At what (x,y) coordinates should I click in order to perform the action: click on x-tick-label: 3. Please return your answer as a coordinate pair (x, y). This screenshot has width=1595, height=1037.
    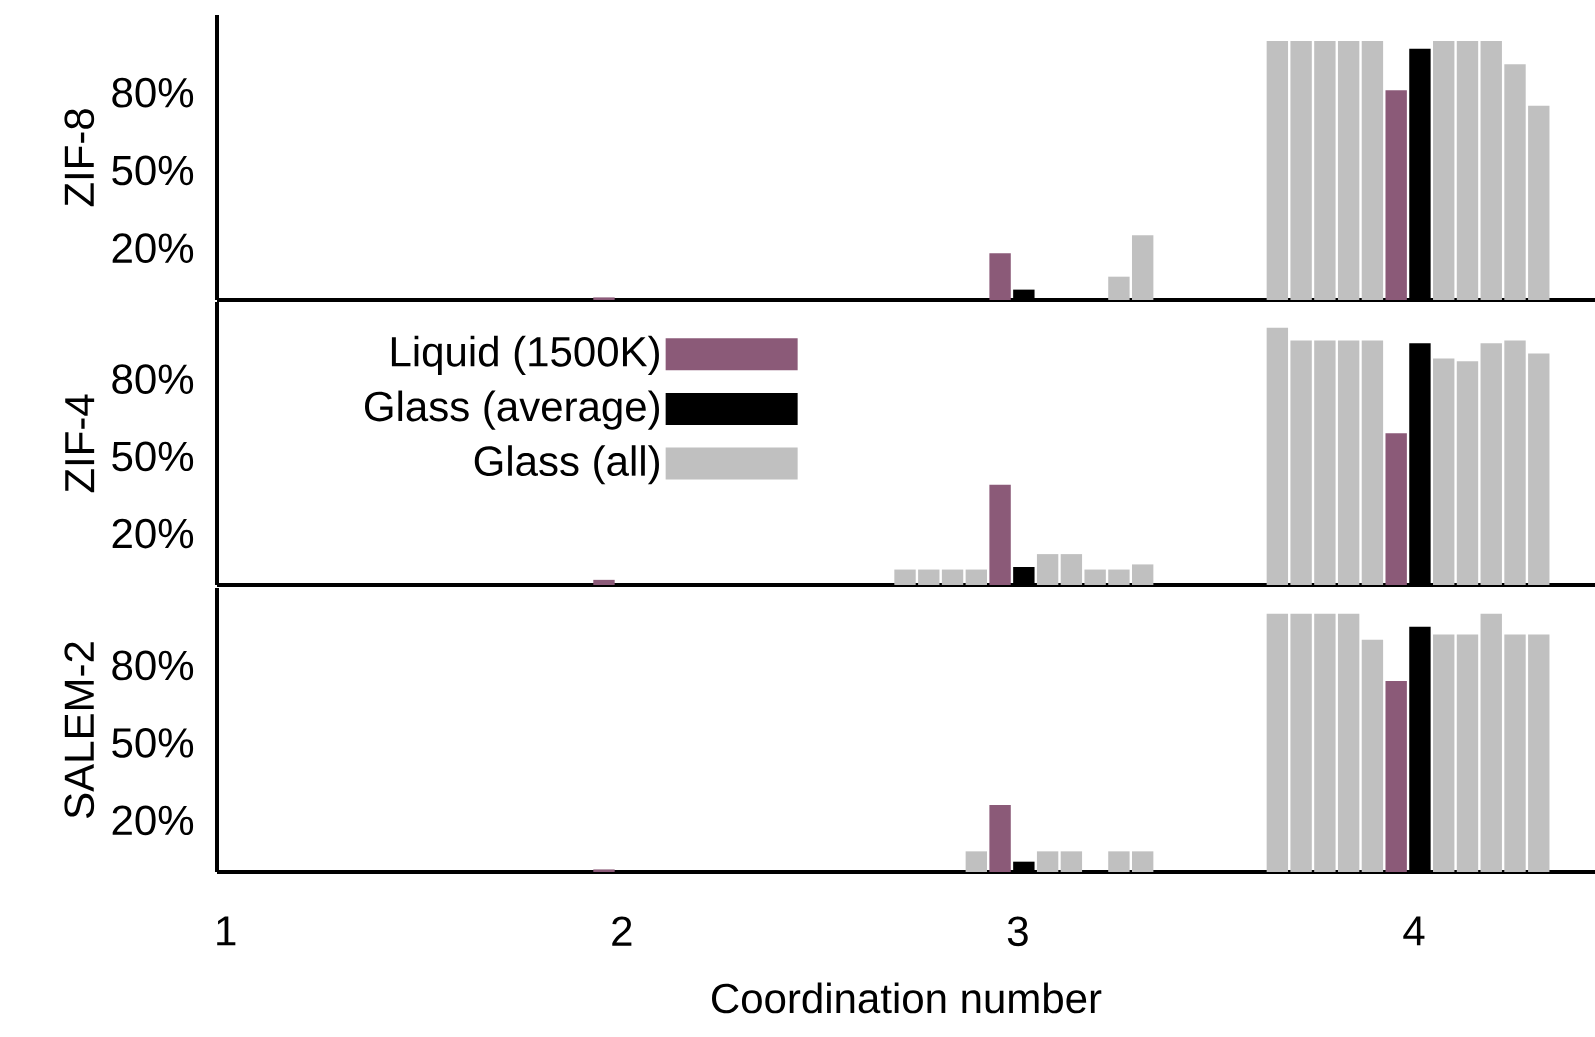
    Looking at the image, I should click on (1017, 931).